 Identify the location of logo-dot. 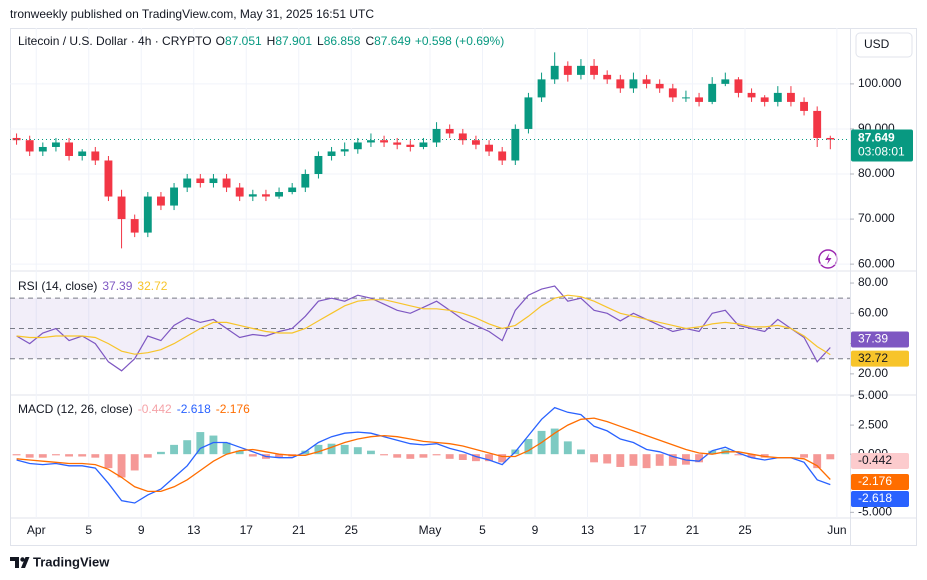
(22, 559).